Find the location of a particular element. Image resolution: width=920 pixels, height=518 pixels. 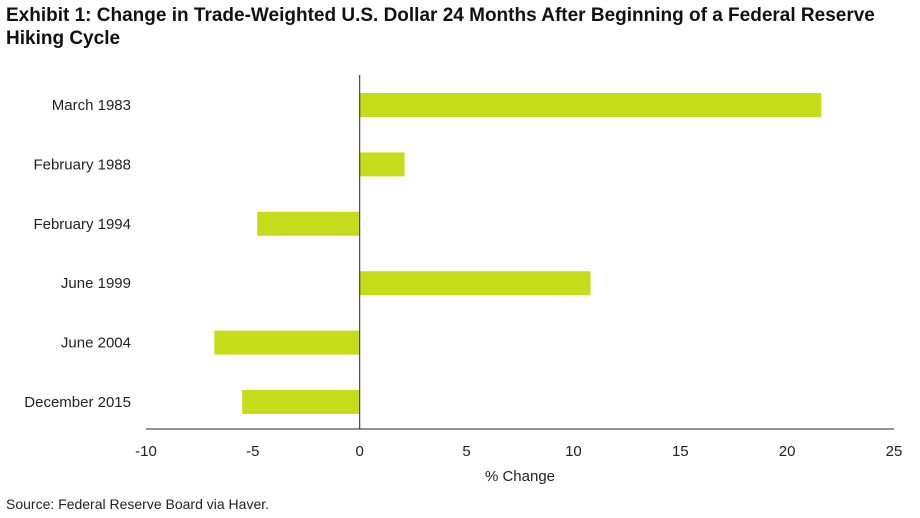

category-label-3: June 1999 is located at coordinates (96, 283).